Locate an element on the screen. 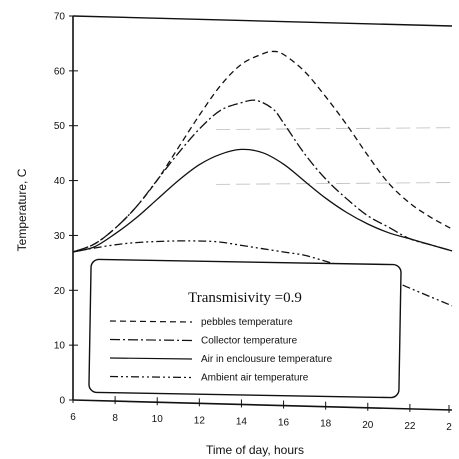  legend-label-4: Ambient air temperature is located at coordinates (255, 378).